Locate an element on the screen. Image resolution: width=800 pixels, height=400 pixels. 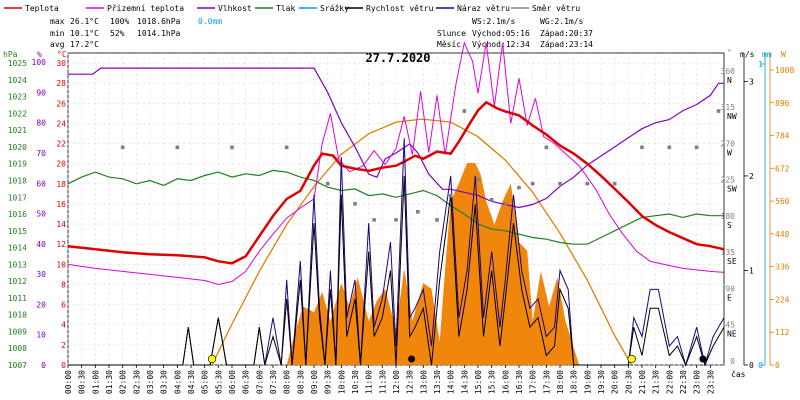
pressure-tick-label: 1012 is located at coordinates (17, 281).